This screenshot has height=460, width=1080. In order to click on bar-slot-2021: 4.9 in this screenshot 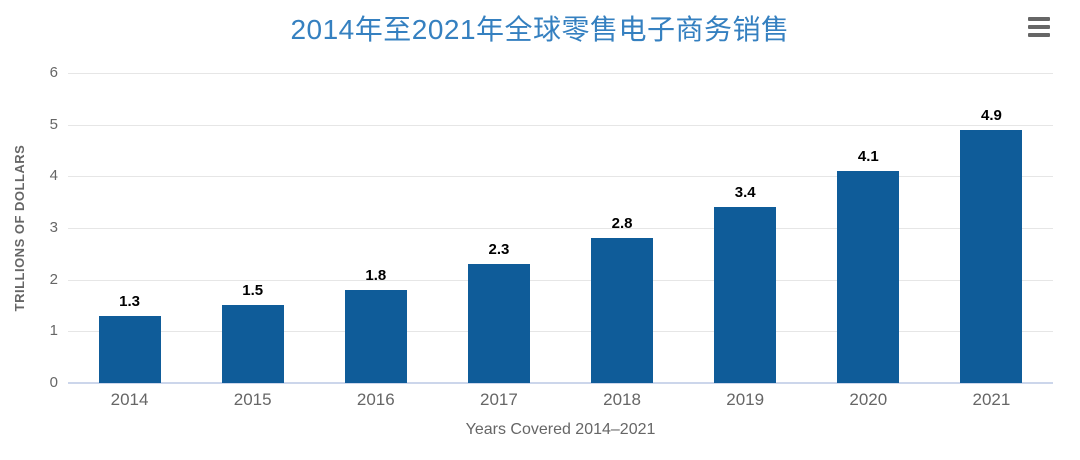, I will do `click(991, 228)`.